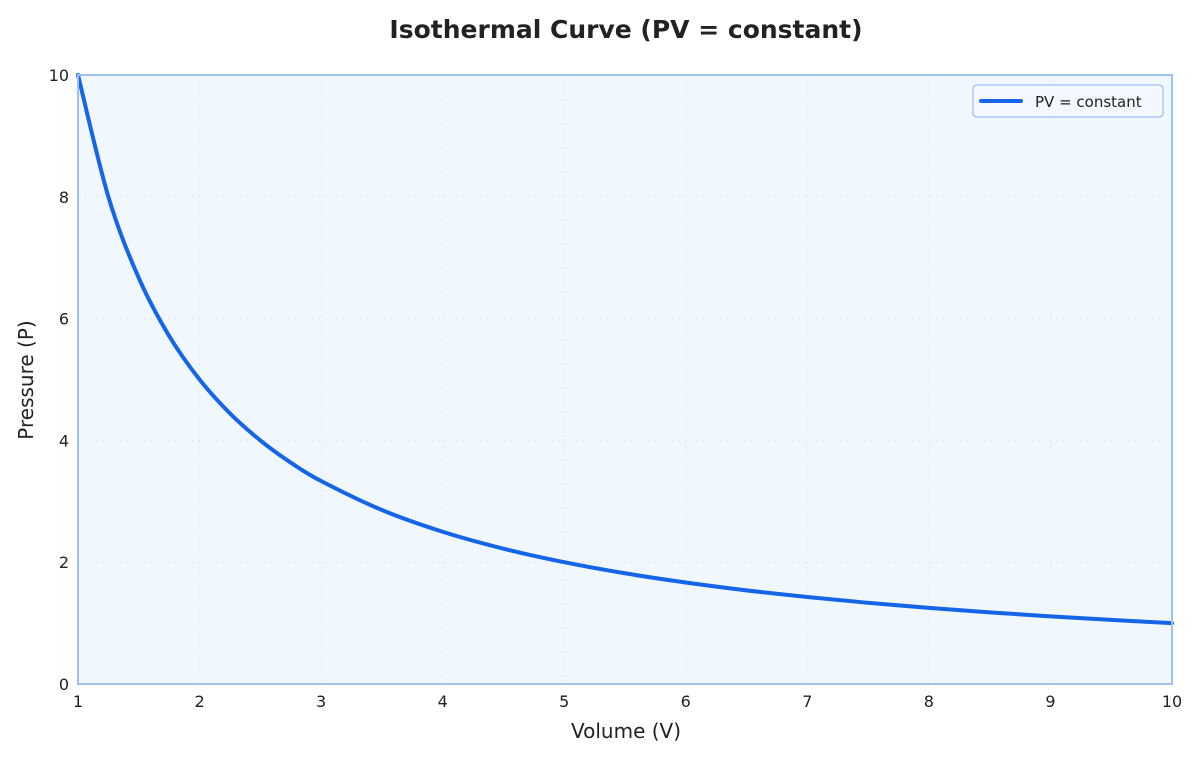 The image size is (1200, 765). Describe the element at coordinates (64, 440) in the screenshot. I see `y-tick-label: 4` at that location.